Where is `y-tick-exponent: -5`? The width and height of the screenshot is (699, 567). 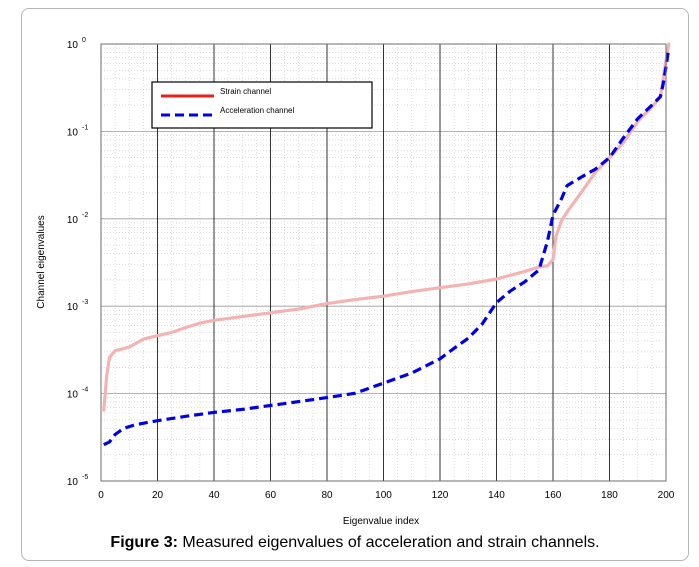 y-tick-exponent: -5 is located at coordinates (85, 477).